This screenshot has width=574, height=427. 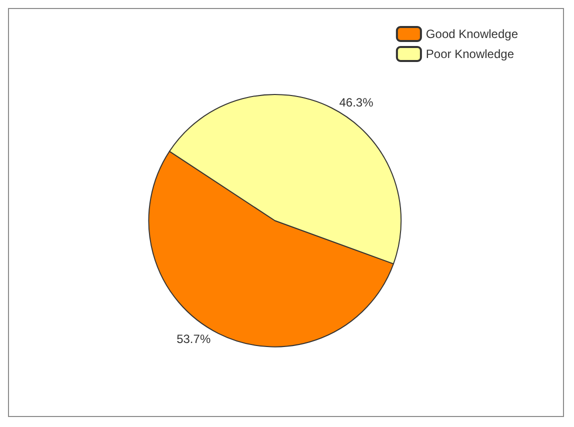 I want to click on legend-label: Good Knowledge, so click(x=472, y=34).